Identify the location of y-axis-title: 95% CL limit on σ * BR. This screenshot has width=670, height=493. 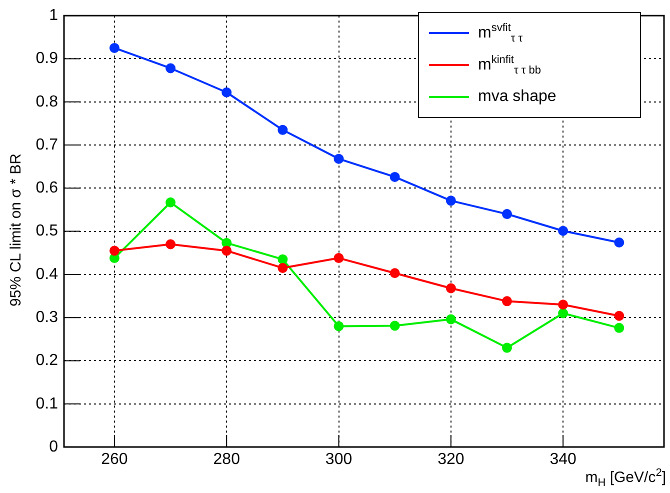
(16, 230).